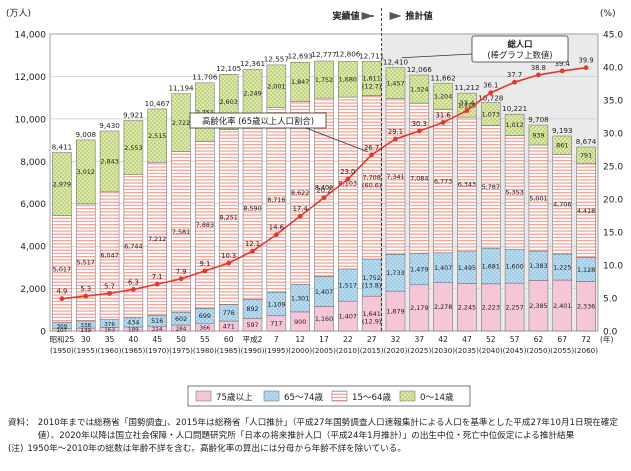  I want to click on x-tick-year: (1995), so click(276, 350).